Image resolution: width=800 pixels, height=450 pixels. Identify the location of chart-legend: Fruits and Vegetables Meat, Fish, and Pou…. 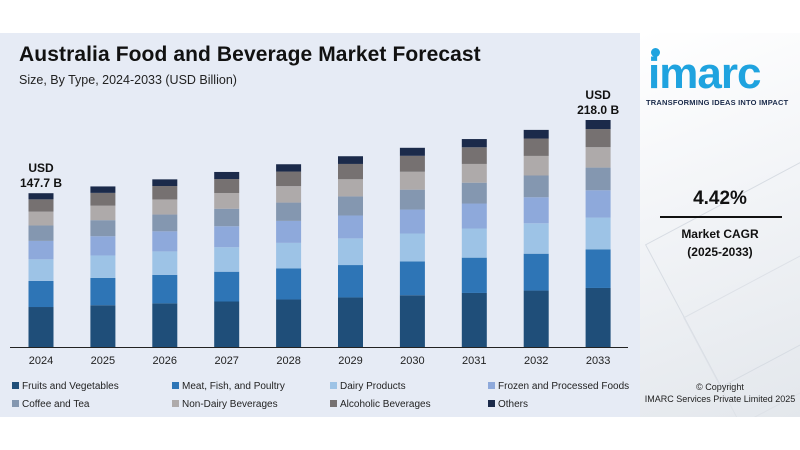
(326, 397).